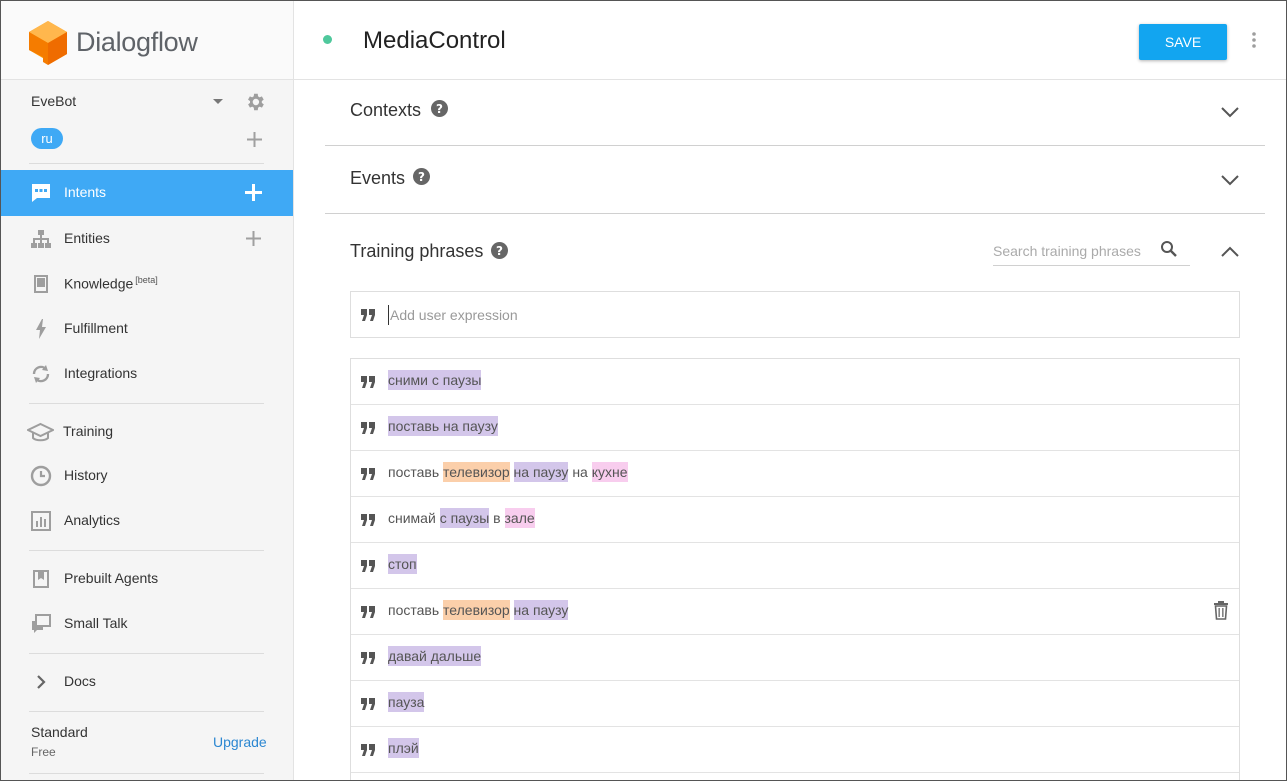  Describe the element at coordinates (795, 382) in the screenshot. I see `training-phrase-row: сними с паузы` at that location.